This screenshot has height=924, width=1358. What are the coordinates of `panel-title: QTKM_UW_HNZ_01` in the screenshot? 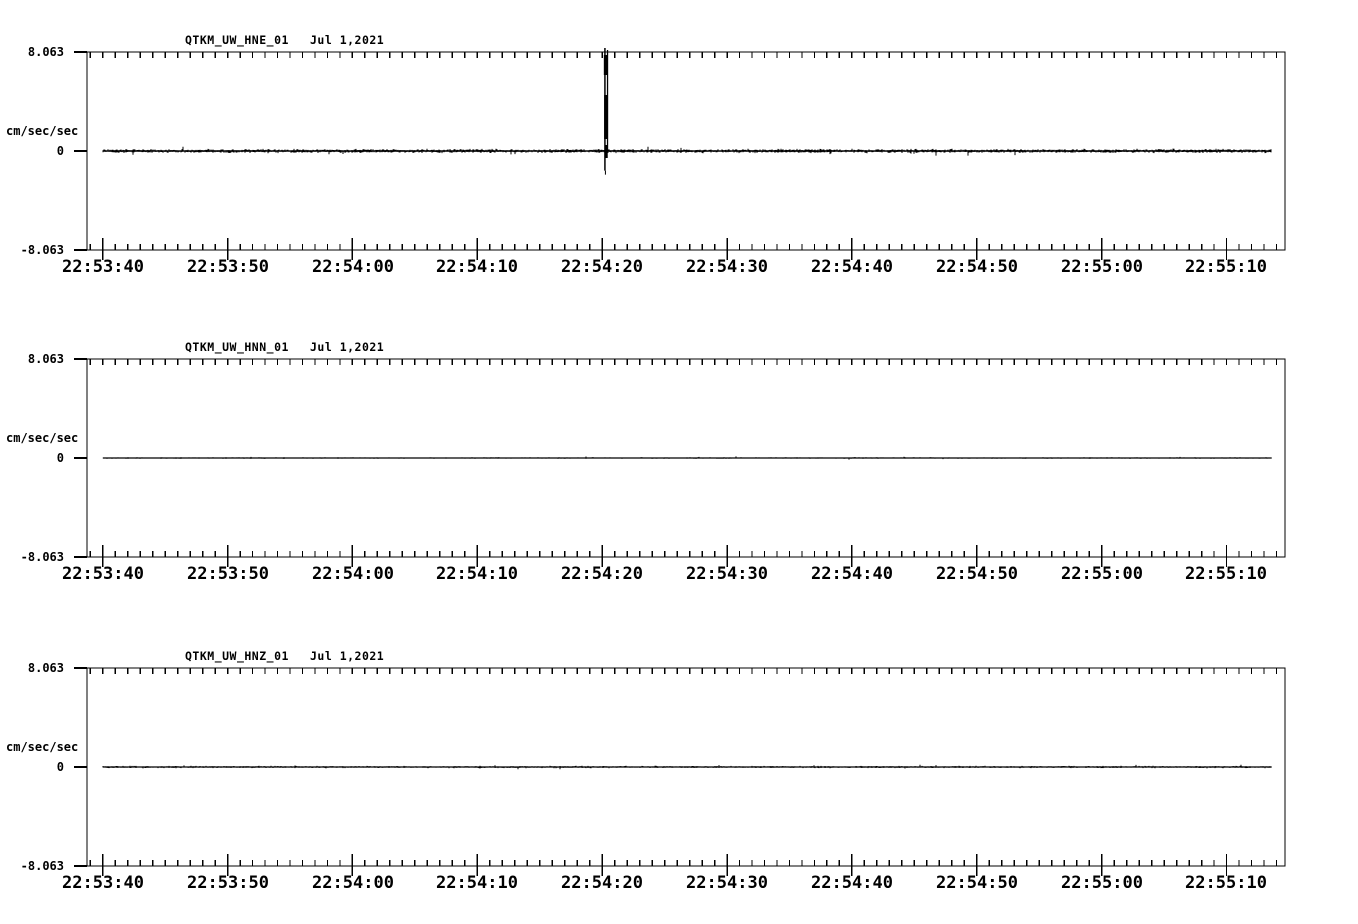 It's located at (237, 656).